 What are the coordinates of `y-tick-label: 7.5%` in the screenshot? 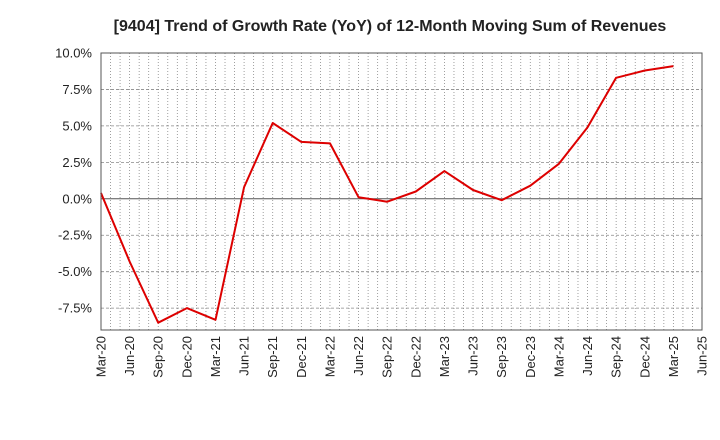 It's located at (77, 89).